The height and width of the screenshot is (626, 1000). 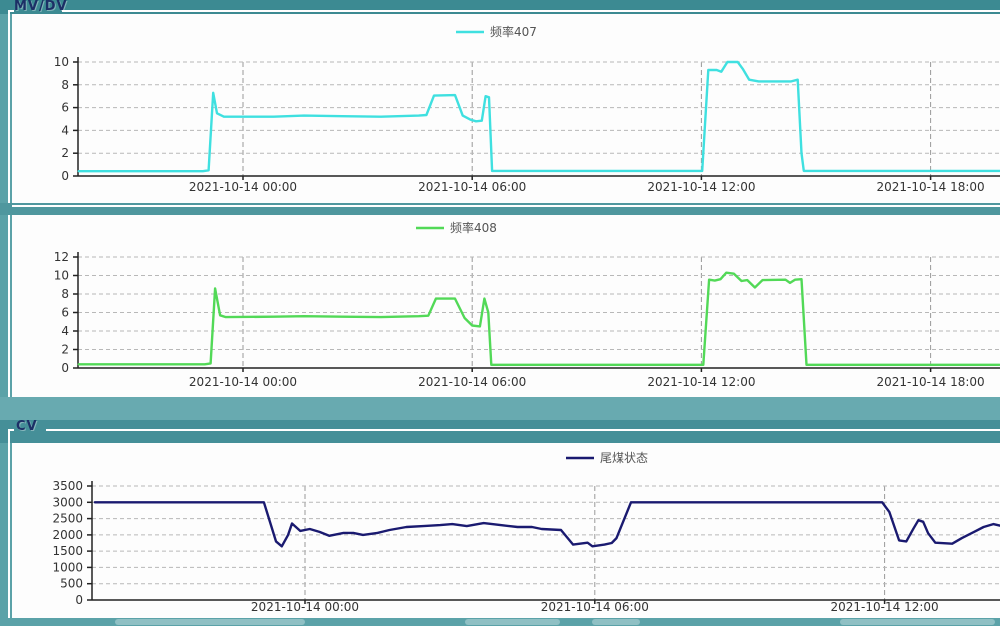 I want to click on legend-item: 频率408, so click(x=456, y=227).